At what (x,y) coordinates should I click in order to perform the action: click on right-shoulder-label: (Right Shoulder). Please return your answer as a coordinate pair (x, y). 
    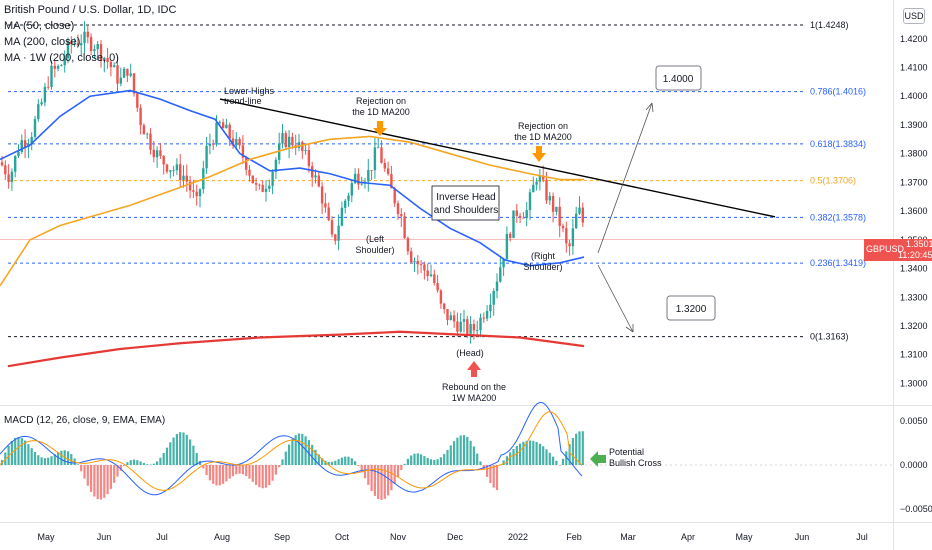
    Looking at the image, I should click on (542, 261).